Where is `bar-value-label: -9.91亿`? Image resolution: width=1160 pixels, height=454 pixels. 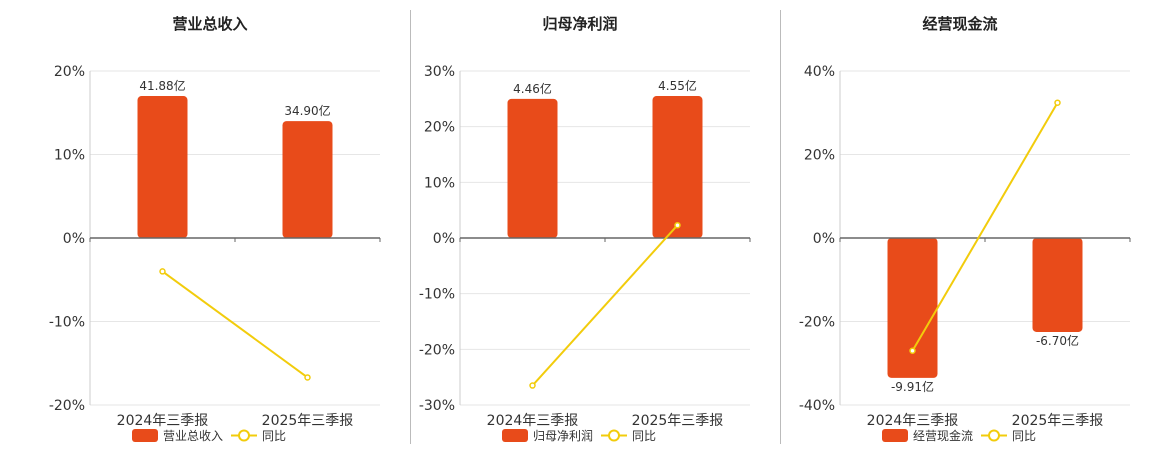
bar-value-label: -9.91亿 is located at coordinates (912, 386).